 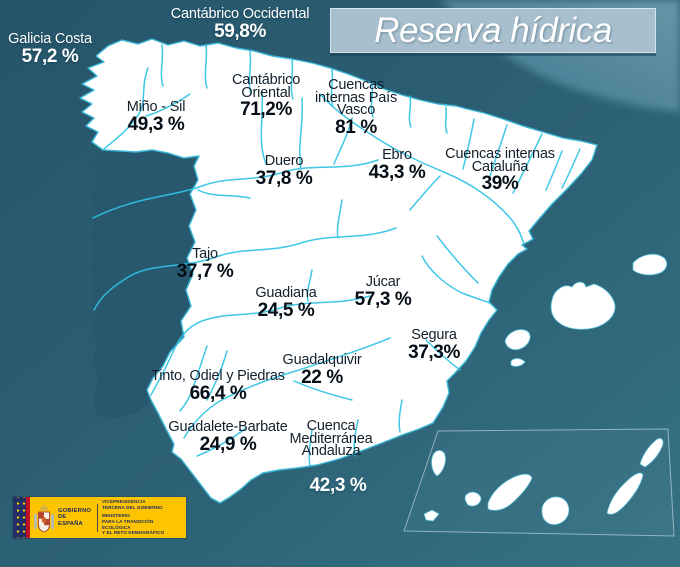 What do you see at coordinates (322, 360) in the screenshot?
I see `basin-name: Guadalquivir` at bounding box center [322, 360].